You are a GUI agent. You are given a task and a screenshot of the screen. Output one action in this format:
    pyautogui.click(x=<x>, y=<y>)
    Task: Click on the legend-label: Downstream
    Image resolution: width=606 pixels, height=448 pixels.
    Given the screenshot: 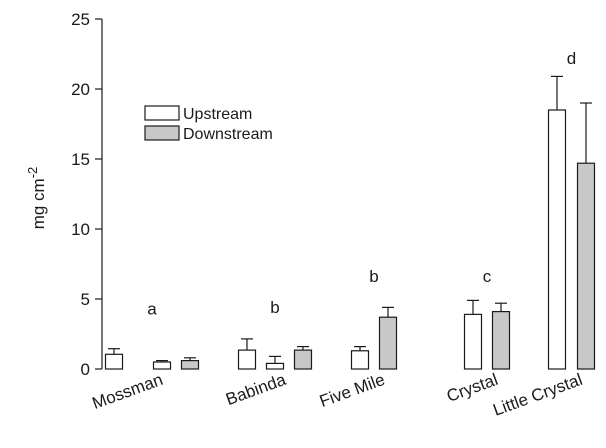 What is the action you would take?
    pyautogui.click(x=228, y=134)
    